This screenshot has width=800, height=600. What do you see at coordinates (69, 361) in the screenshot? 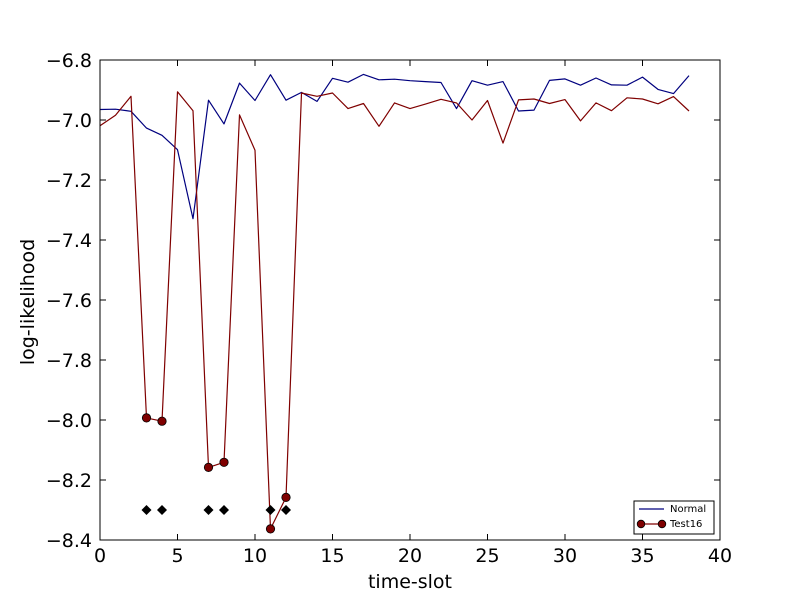
I see `y-tick-label: −7.8` at bounding box center [69, 361].